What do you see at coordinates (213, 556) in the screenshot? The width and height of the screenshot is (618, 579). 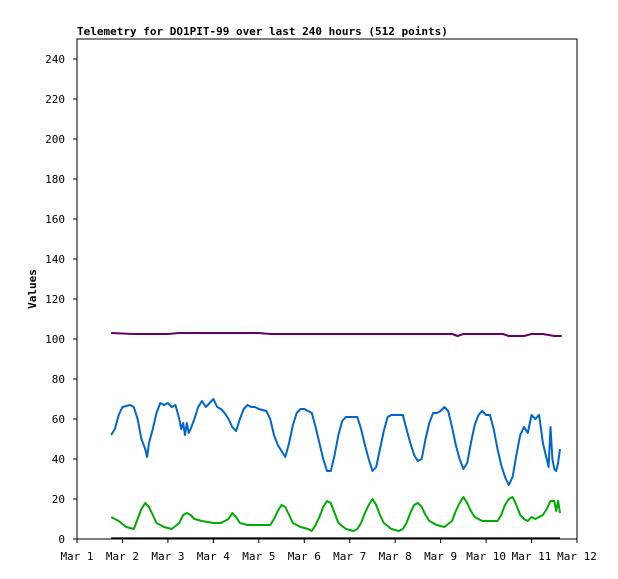 I see `x-tick-label: Mar 4` at bounding box center [213, 556].